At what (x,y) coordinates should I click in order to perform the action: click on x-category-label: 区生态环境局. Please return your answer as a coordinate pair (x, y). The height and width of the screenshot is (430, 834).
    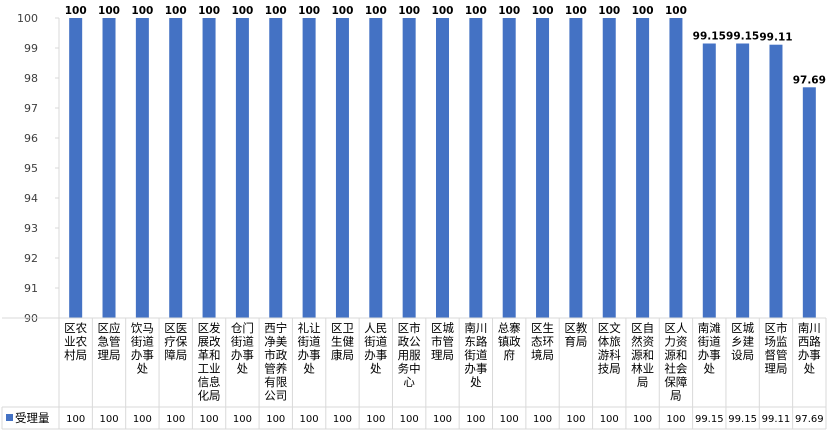
    Looking at the image, I should click on (542, 341).